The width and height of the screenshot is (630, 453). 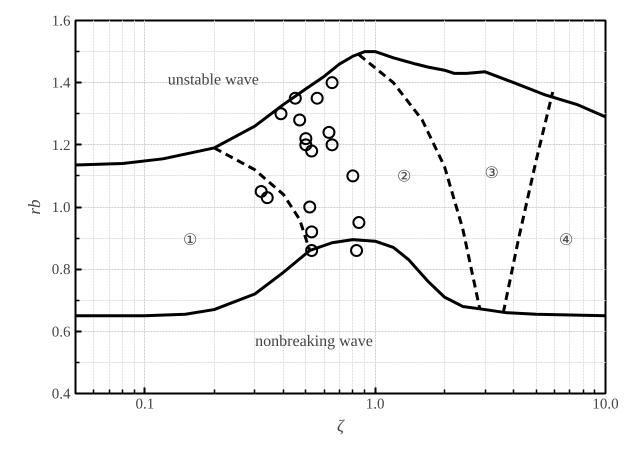 I want to click on annotation: nonbreaking wave, so click(x=314, y=341).